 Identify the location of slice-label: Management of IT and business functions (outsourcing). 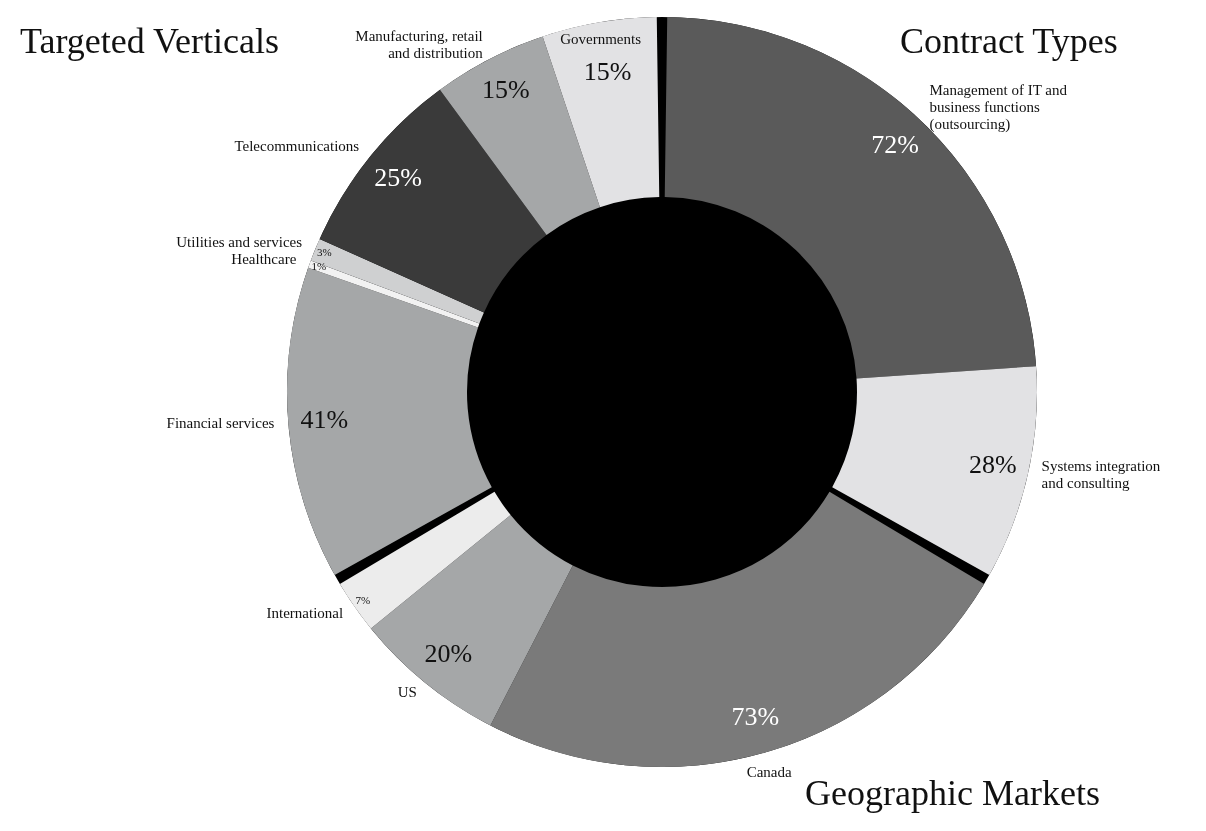
(998, 108).